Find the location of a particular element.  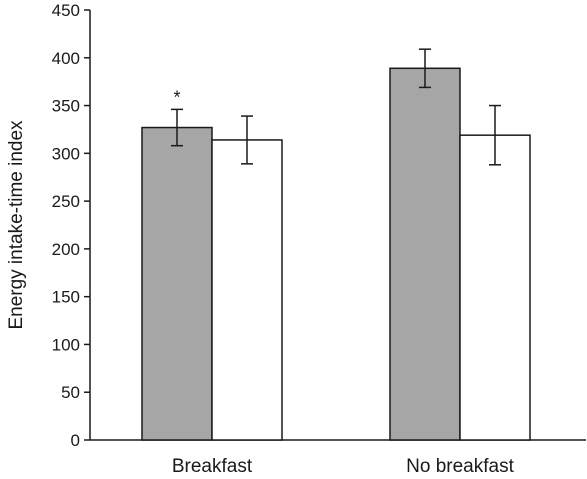

x-axis: Breakfast No breakfast is located at coordinates (338, 458).